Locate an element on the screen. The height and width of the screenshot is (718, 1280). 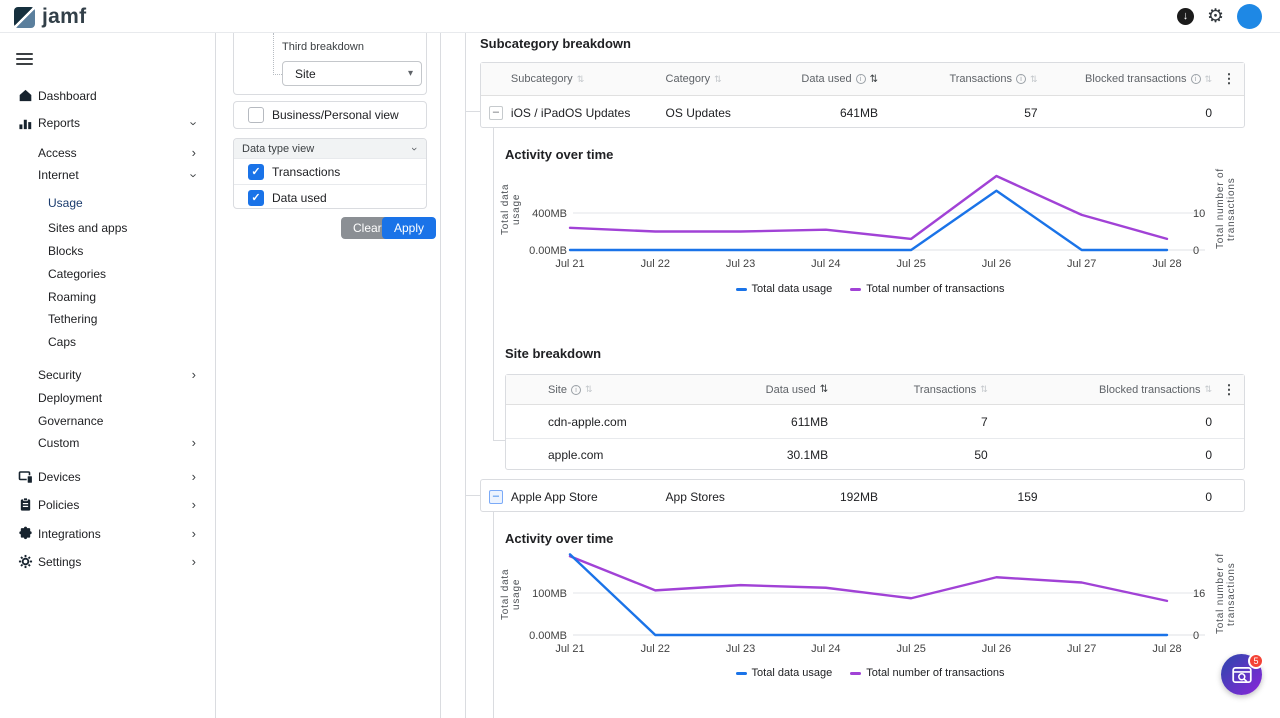
clear-button: Clear is located at coordinates (367, 228).